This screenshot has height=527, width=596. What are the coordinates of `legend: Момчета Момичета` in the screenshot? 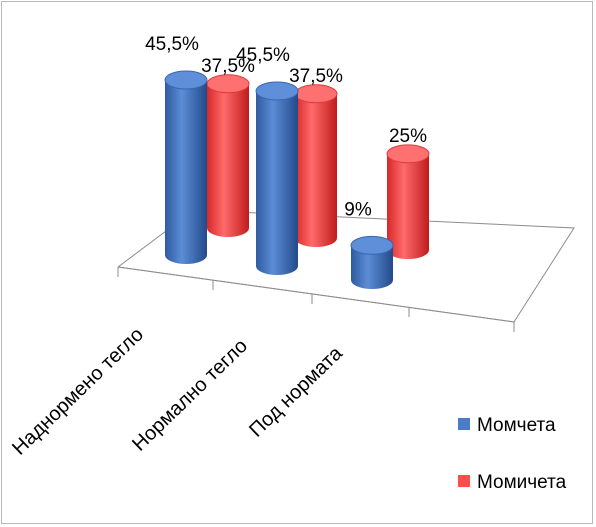 It's located at (512, 454).